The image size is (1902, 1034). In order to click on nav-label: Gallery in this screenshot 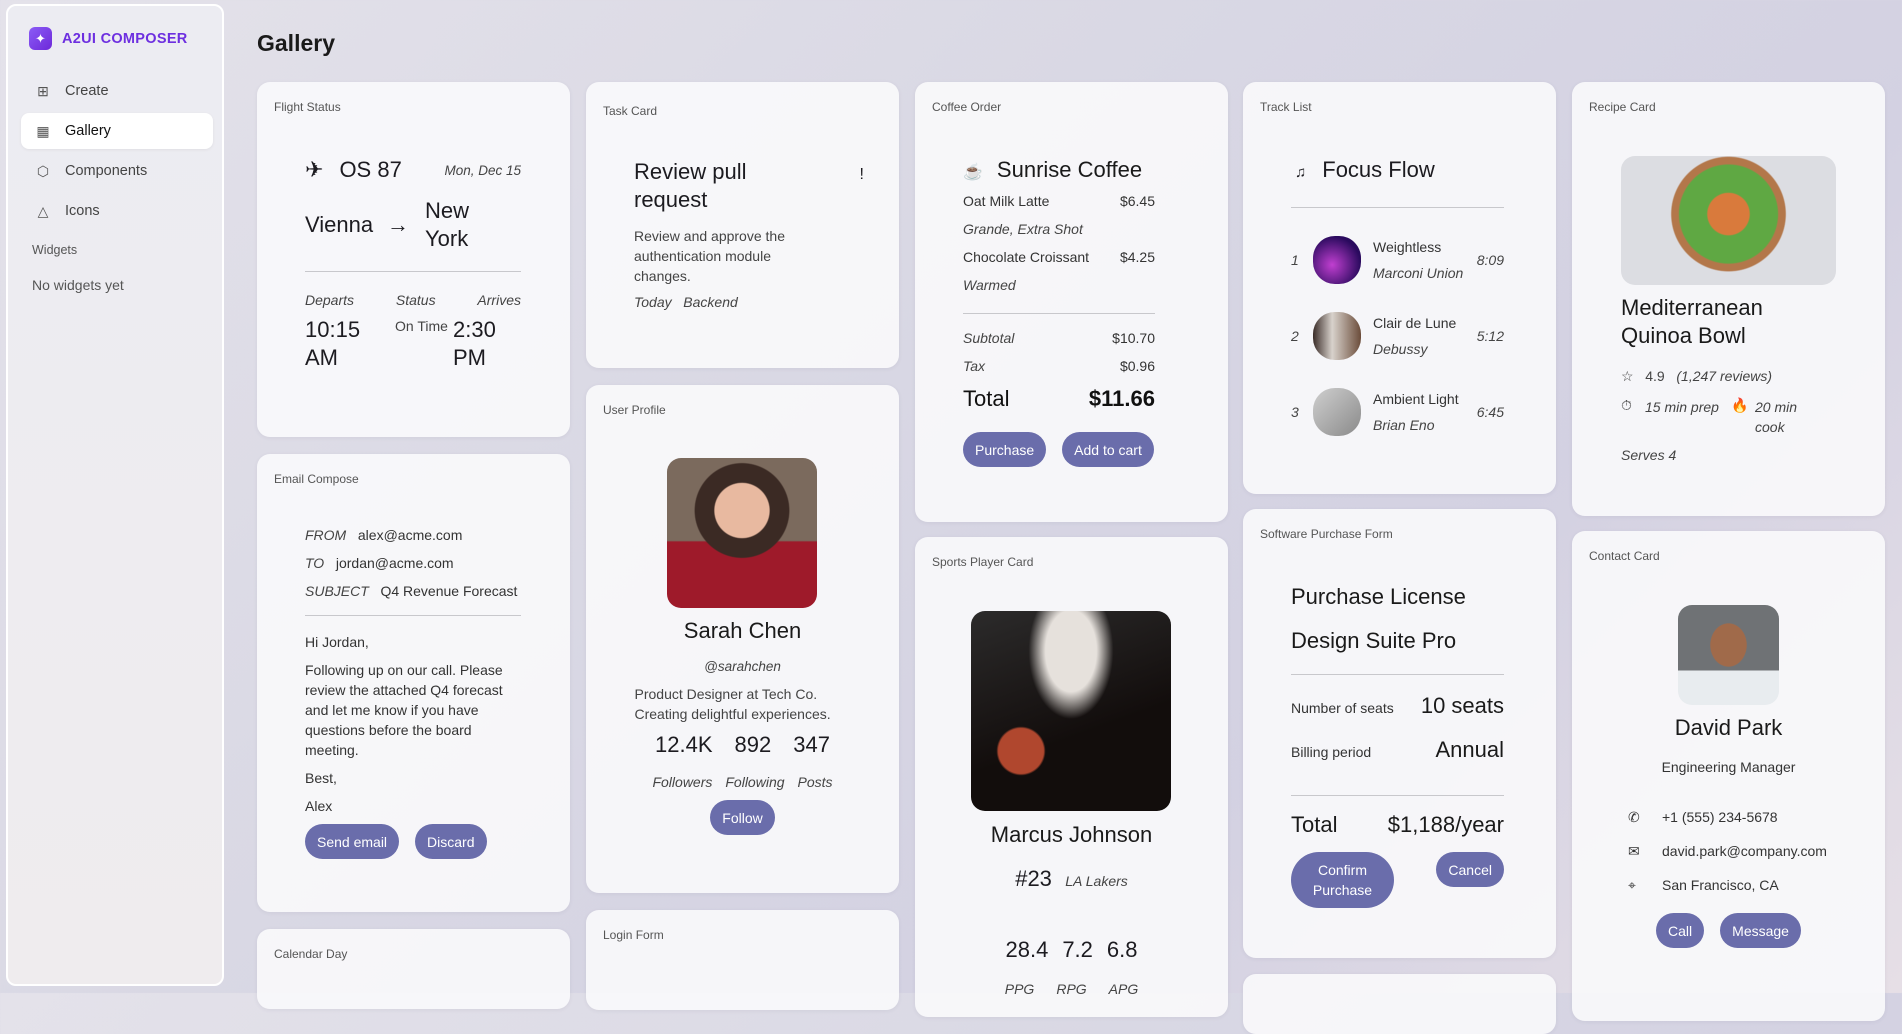, I will do `click(88, 131)`.